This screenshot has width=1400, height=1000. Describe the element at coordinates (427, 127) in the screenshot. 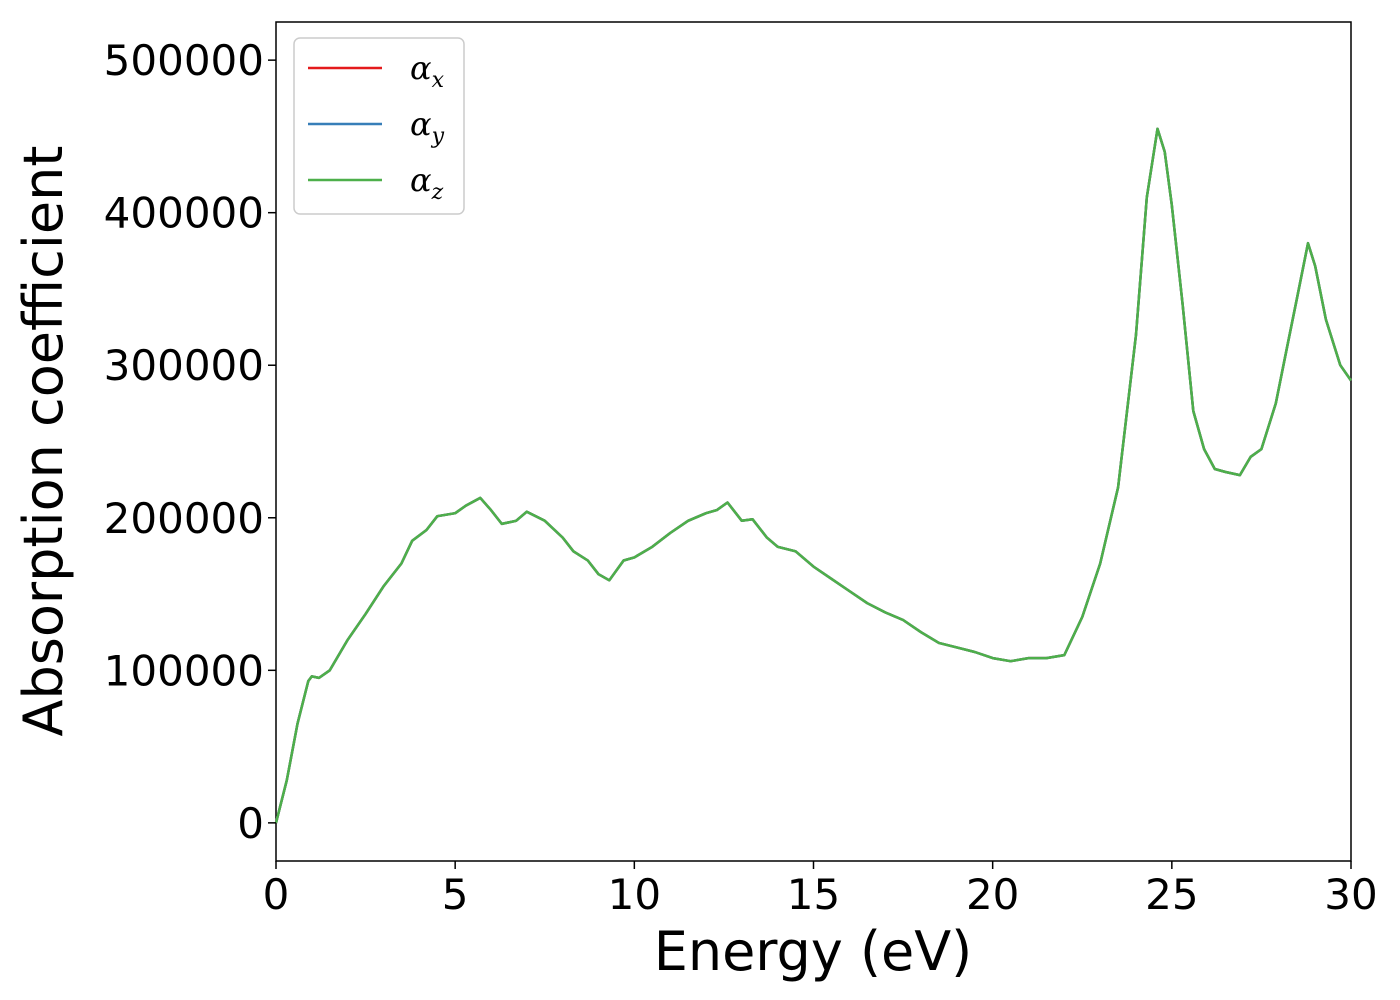

I see `legend-label-y: αy` at that location.